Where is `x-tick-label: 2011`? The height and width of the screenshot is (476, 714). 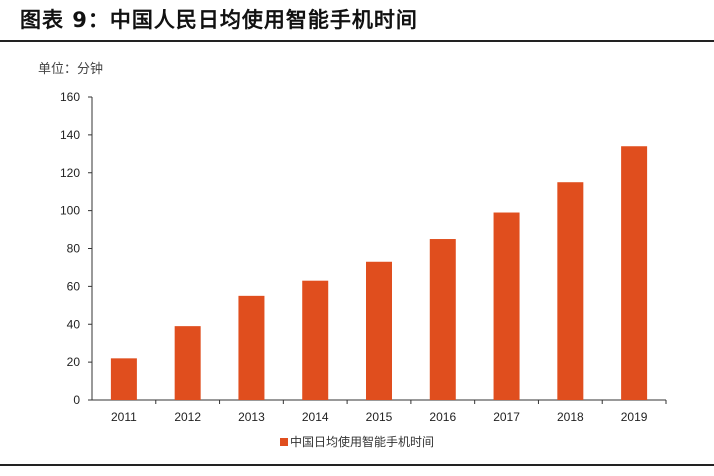 x-tick-label: 2011 is located at coordinates (124, 417).